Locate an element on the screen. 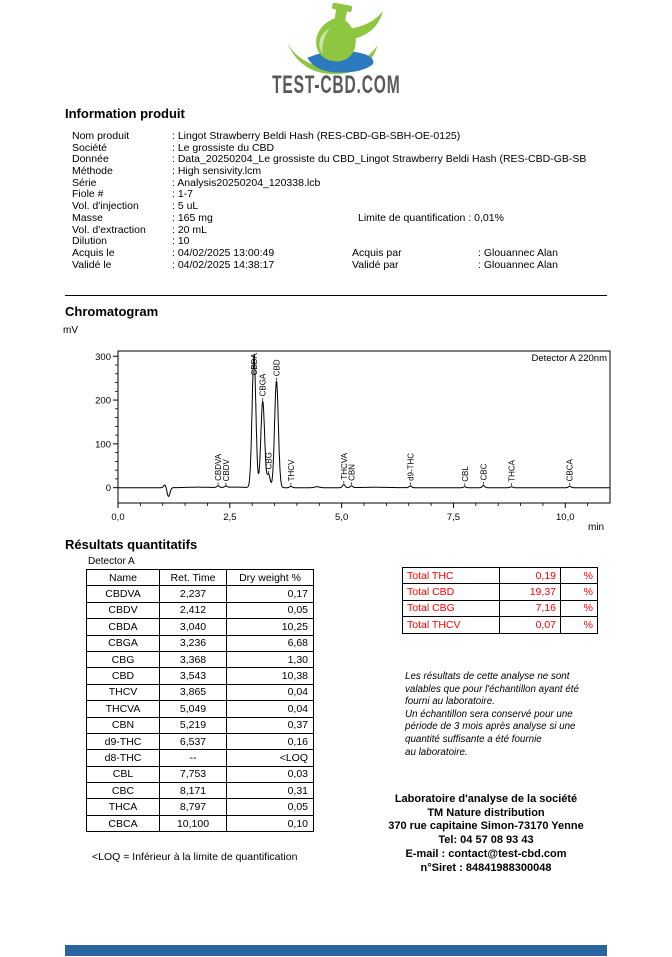 The image size is (672, 957). table-cell: CBG is located at coordinates (123, 659).